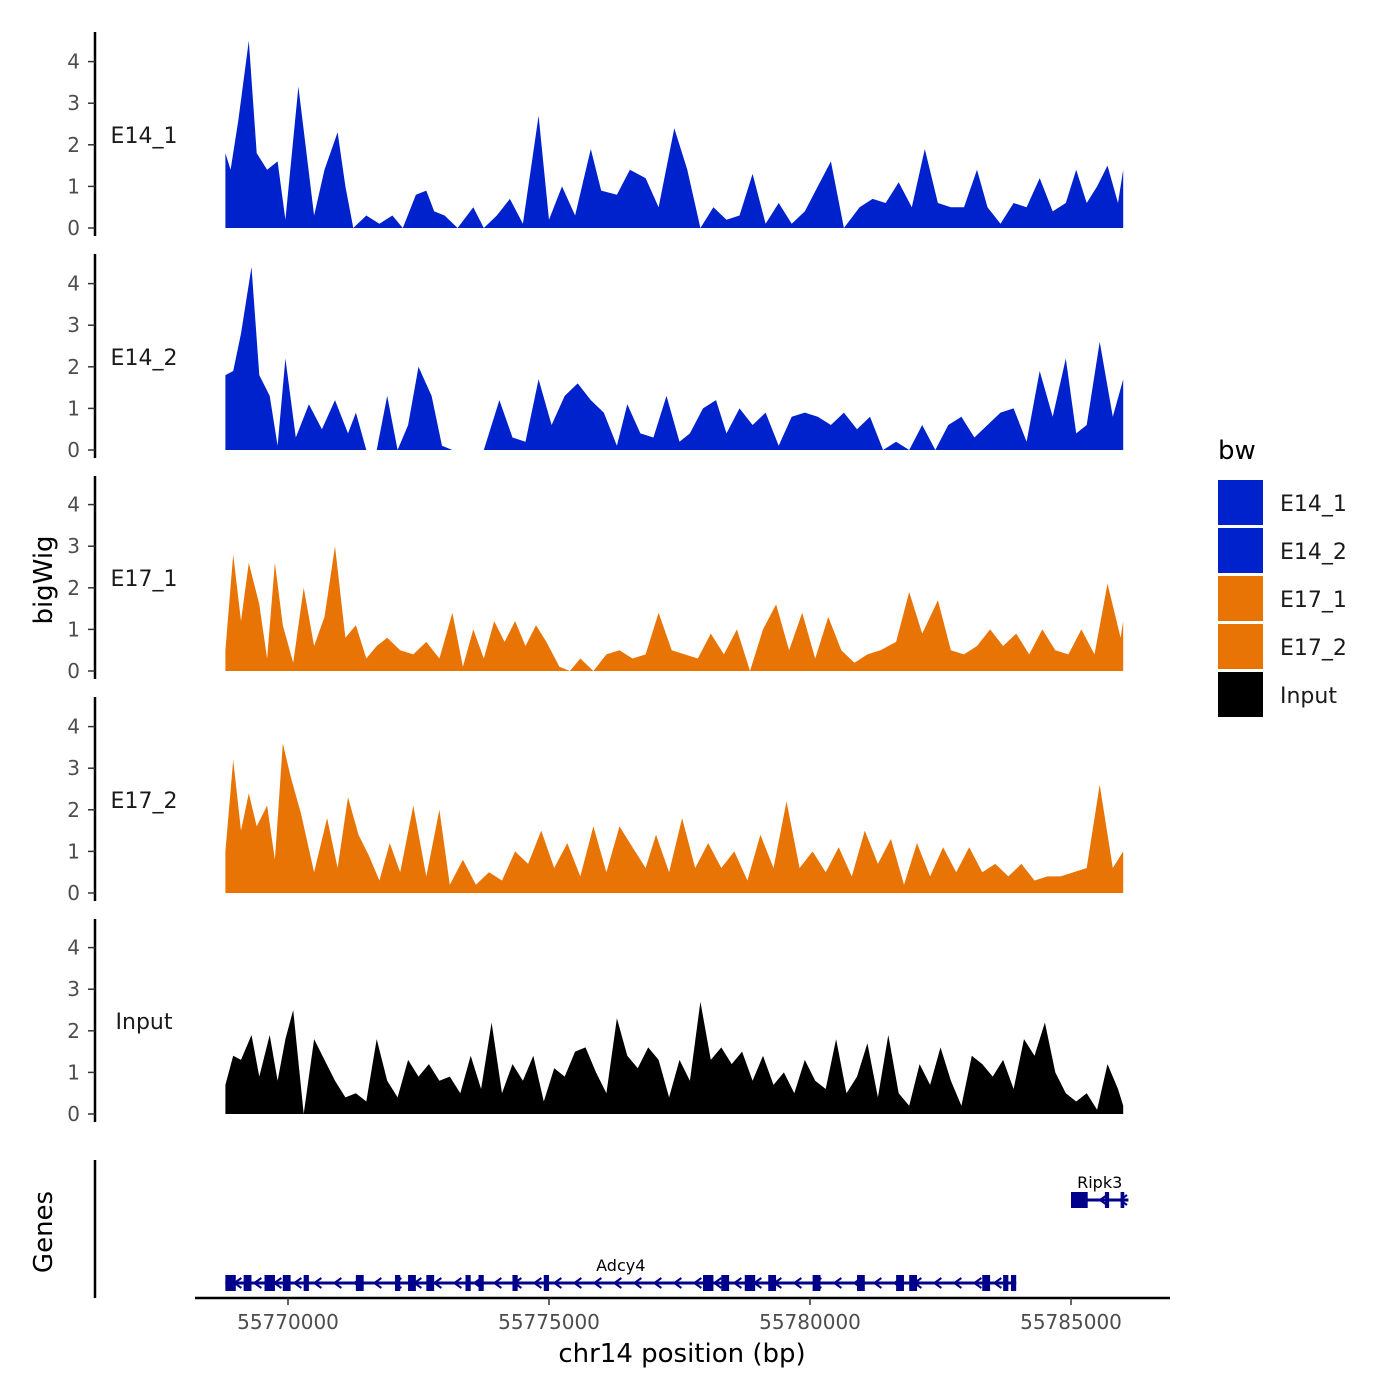 The width and height of the screenshot is (1400, 1400). I want to click on x-tick-label: 55785000, so click(1071, 1322).